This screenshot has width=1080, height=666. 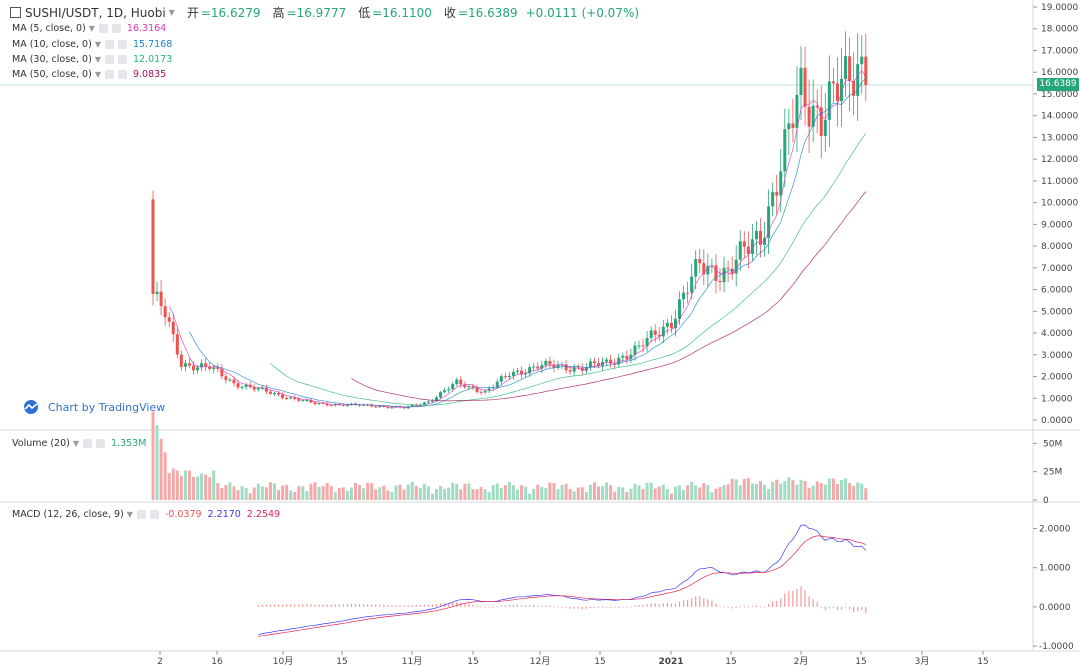 What do you see at coordinates (1059, 51) in the screenshot?
I see `y-tick-label: 17.0000` at bounding box center [1059, 51].